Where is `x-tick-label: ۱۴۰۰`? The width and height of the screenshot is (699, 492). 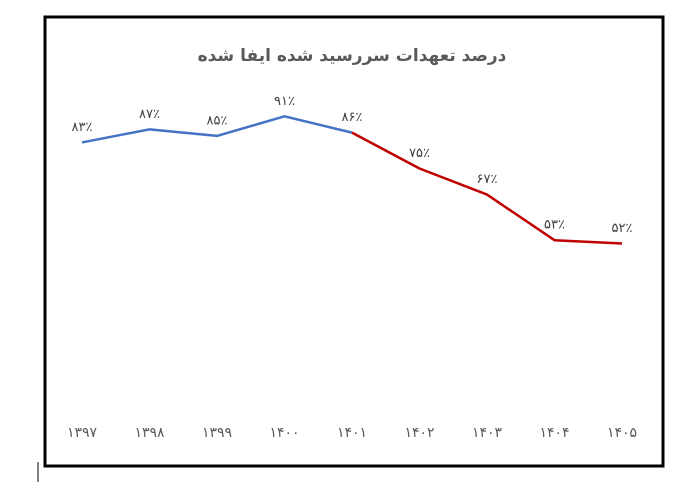 x-tick-label: ۱۴۰۰ is located at coordinates (284, 433).